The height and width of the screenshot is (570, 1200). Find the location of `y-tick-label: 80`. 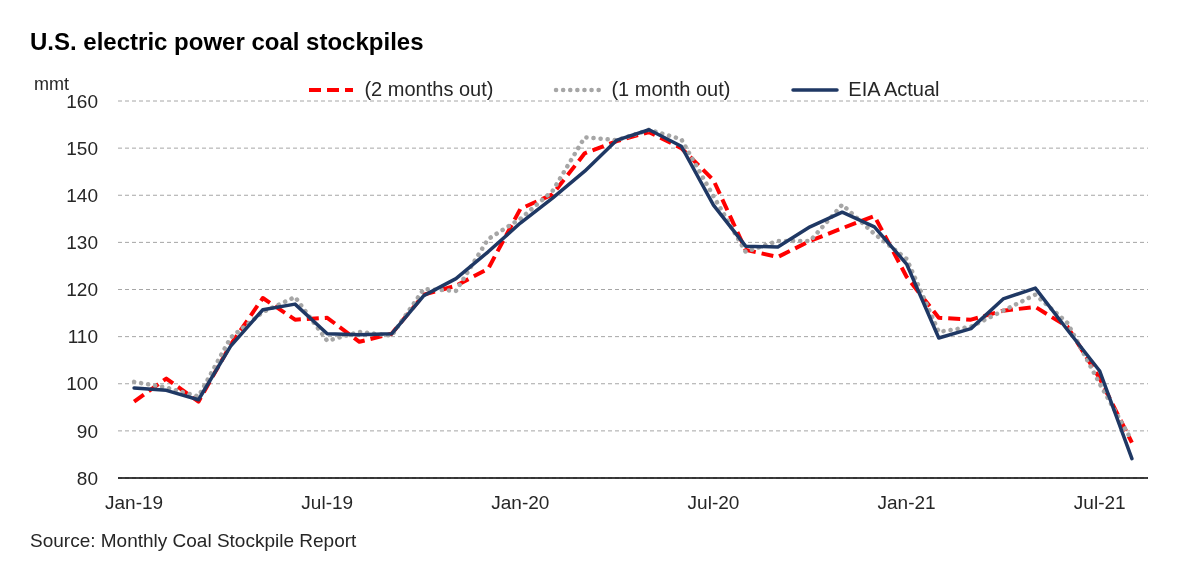

y-tick-label: 80 is located at coordinates (87, 478).